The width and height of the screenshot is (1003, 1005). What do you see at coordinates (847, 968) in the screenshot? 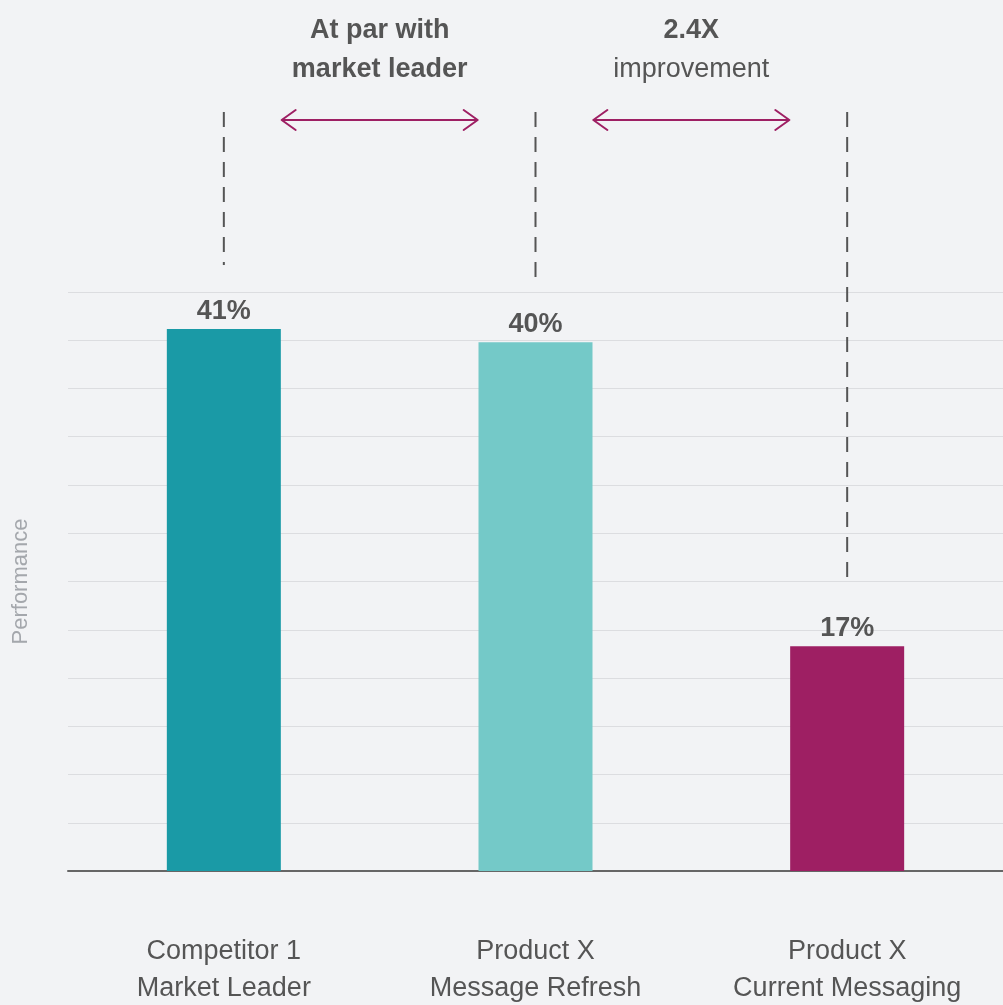
I see `x-tick-label: Product X Current Messaging` at bounding box center [847, 968].